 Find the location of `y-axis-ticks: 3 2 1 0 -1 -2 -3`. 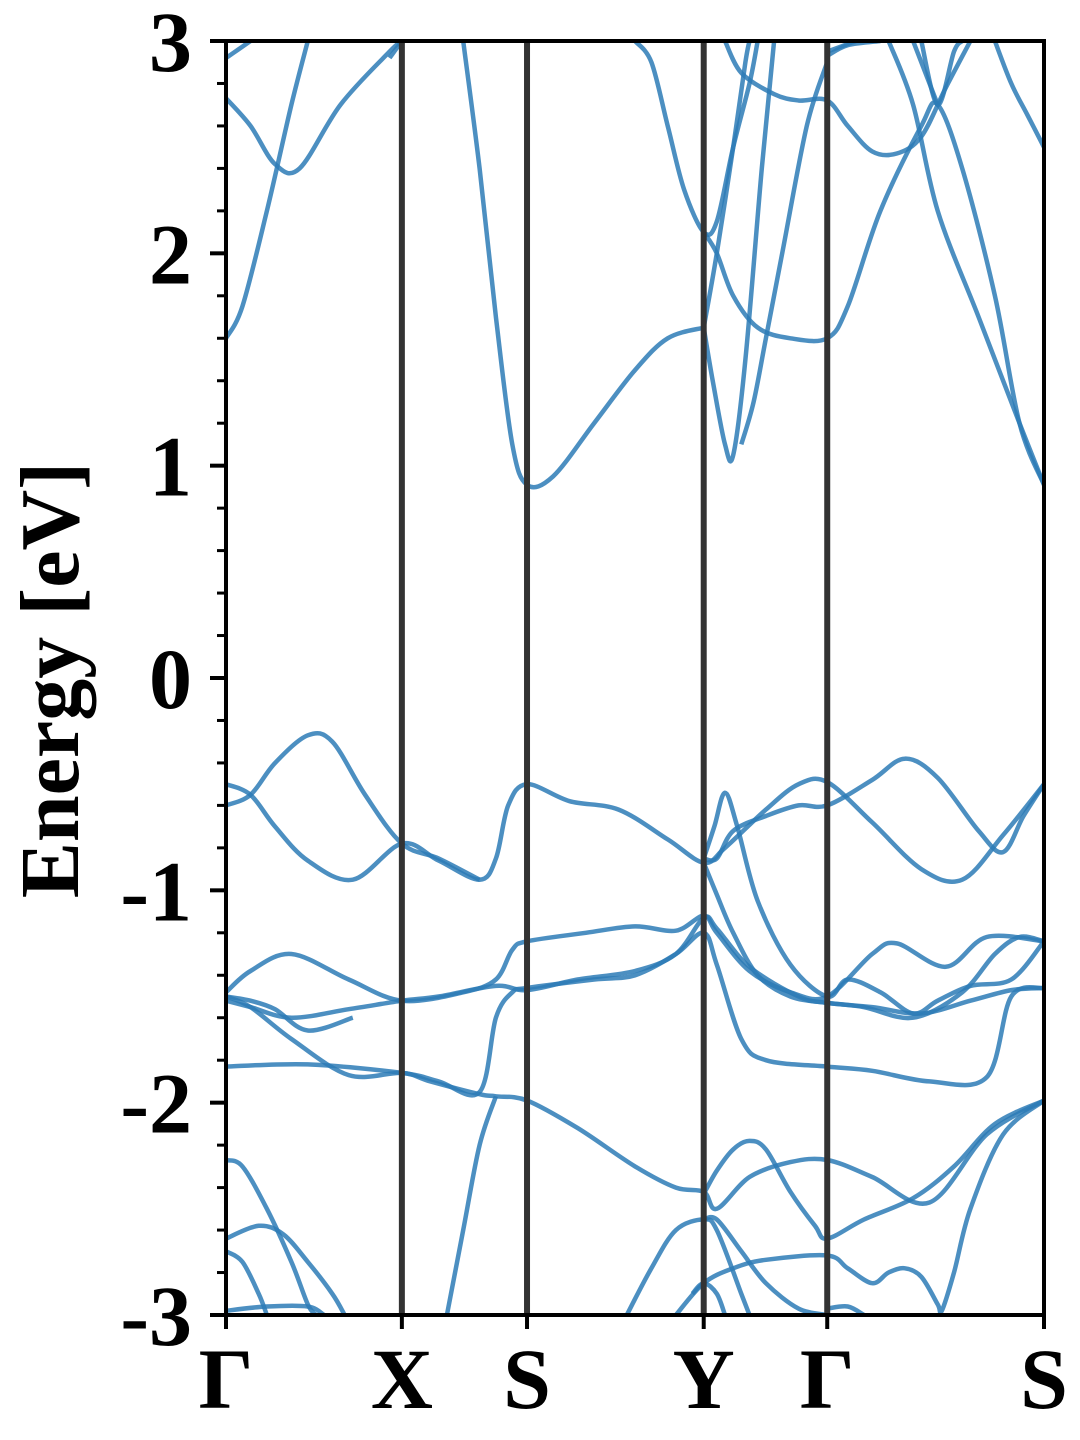

y-axis-ticks: 3 2 1 0 -1 -2 -3 is located at coordinates (173, 682).